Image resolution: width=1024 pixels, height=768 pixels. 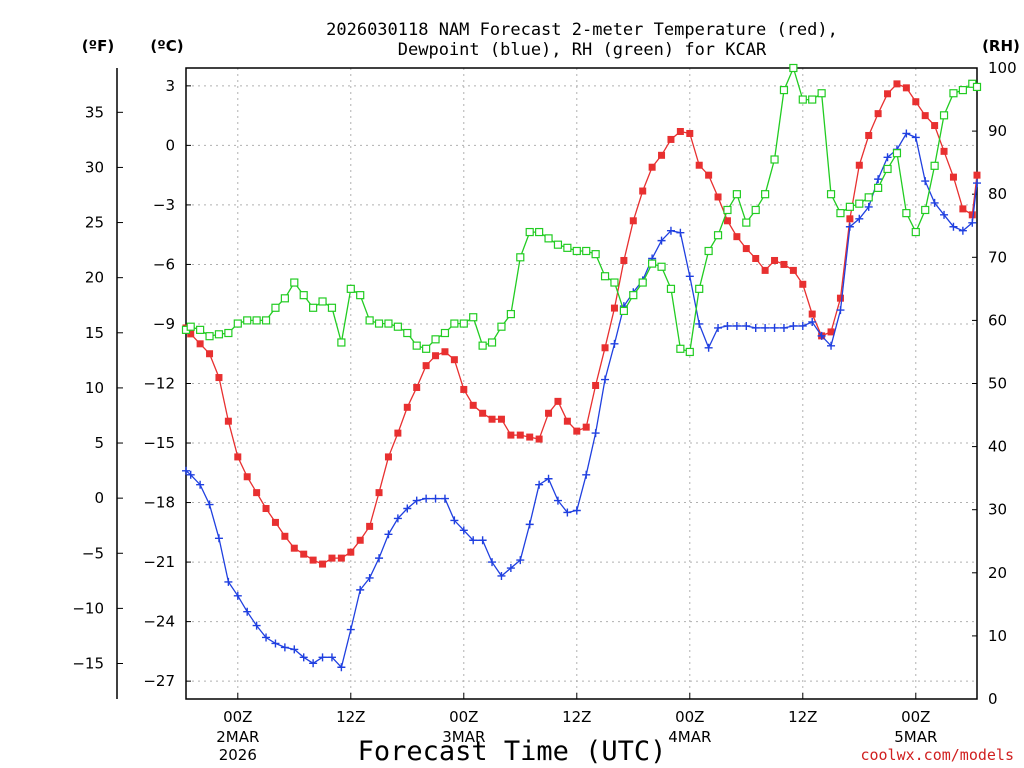 I want to click on celsius-tick-label: −3, so click(x=164, y=205).